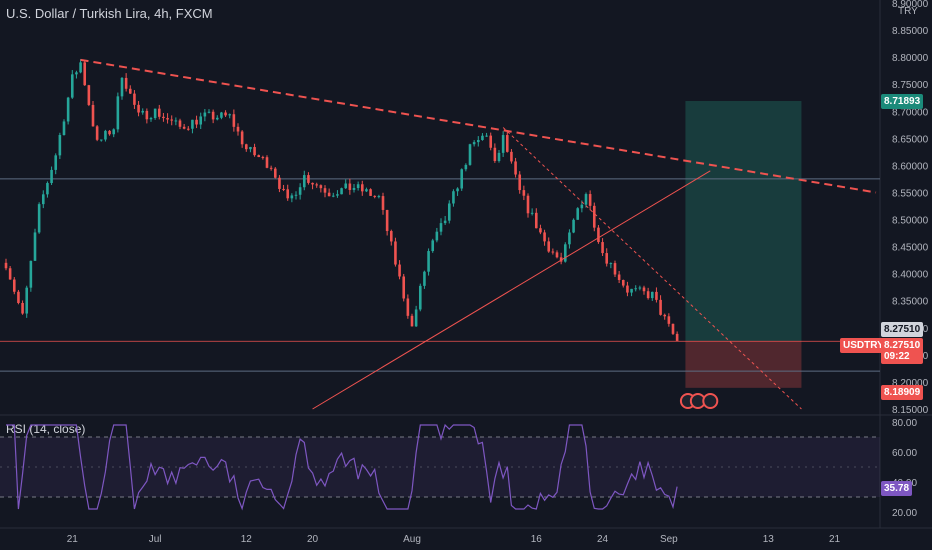  Describe the element at coordinates (902, 329) in the screenshot. I see `last-price-tag: 8.27510` at that location.